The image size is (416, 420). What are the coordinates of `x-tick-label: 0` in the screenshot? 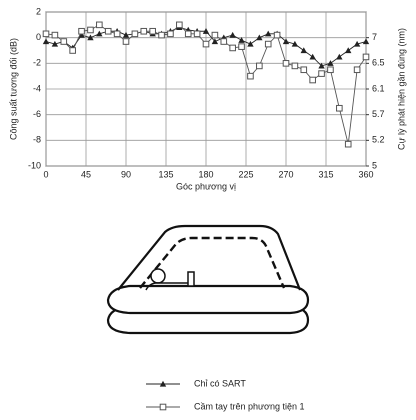 It's located at (45, 174).